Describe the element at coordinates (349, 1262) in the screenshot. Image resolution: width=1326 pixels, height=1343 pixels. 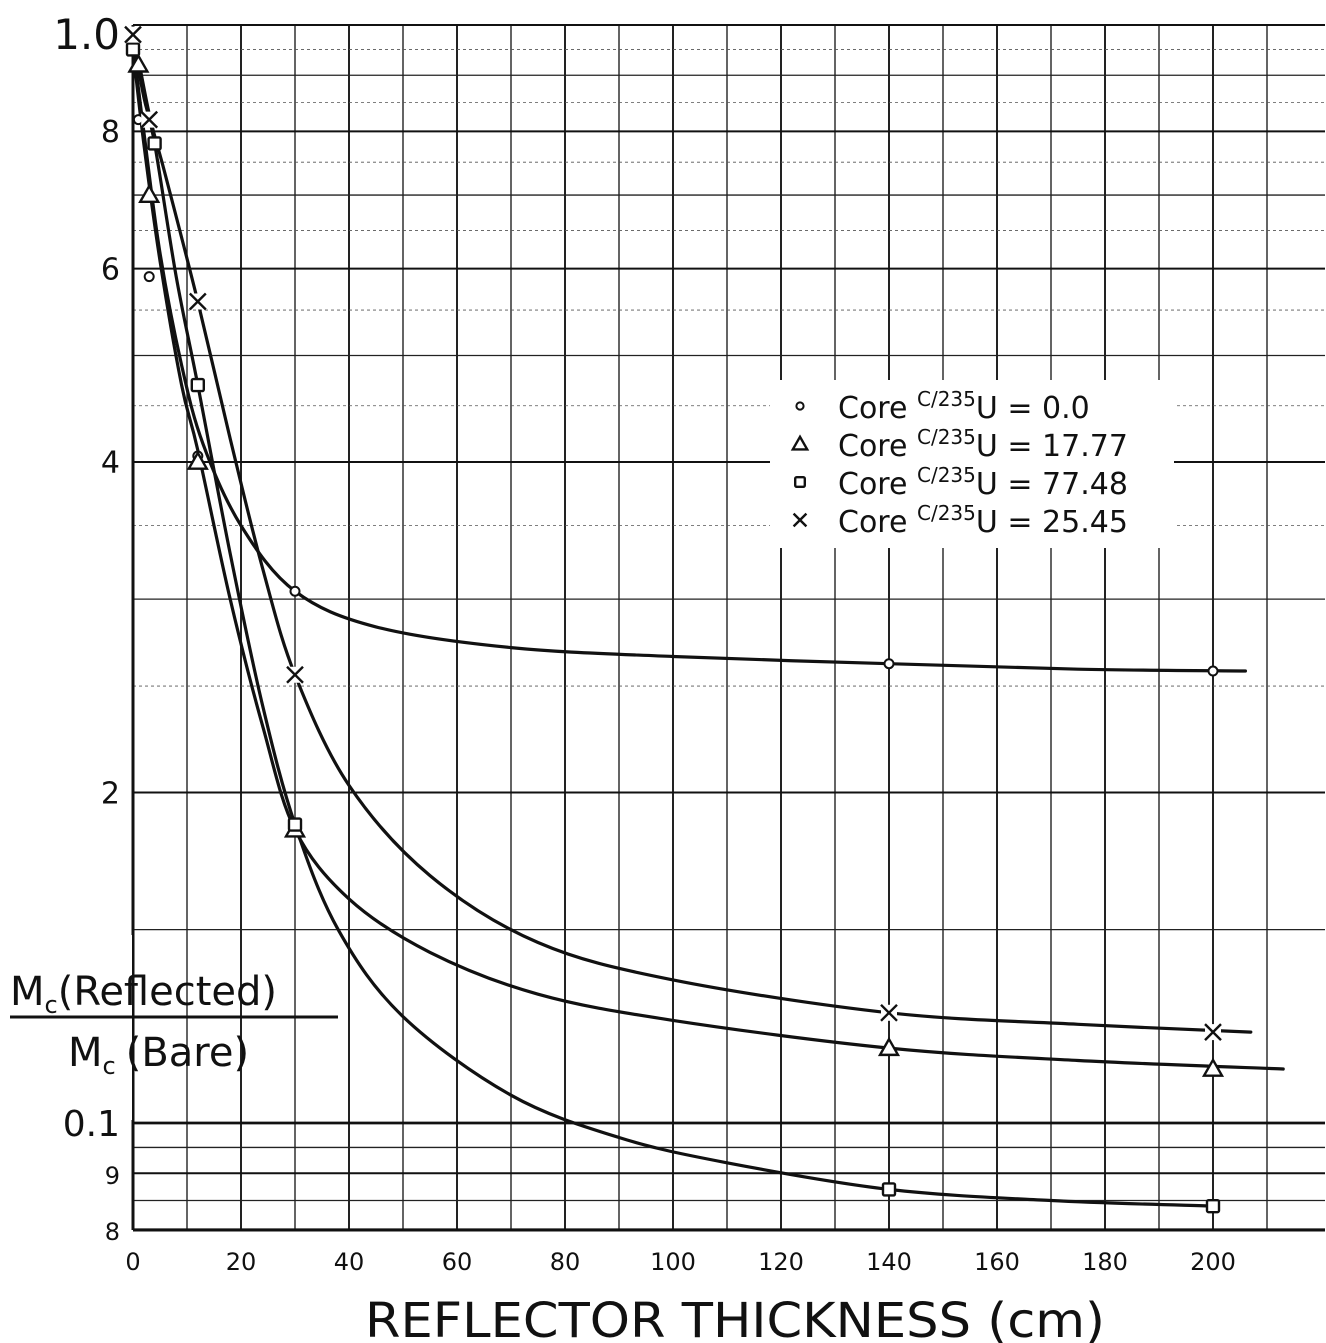
I see `x-tick-label: 40` at that location.